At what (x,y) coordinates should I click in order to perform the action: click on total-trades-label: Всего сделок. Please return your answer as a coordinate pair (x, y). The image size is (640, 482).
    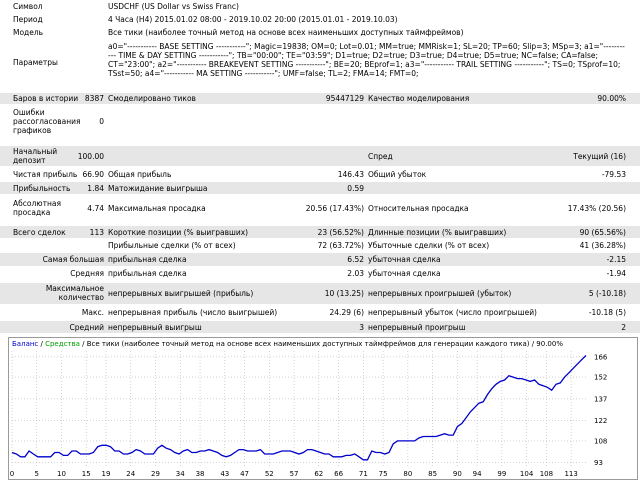
    Looking at the image, I should click on (39, 232).